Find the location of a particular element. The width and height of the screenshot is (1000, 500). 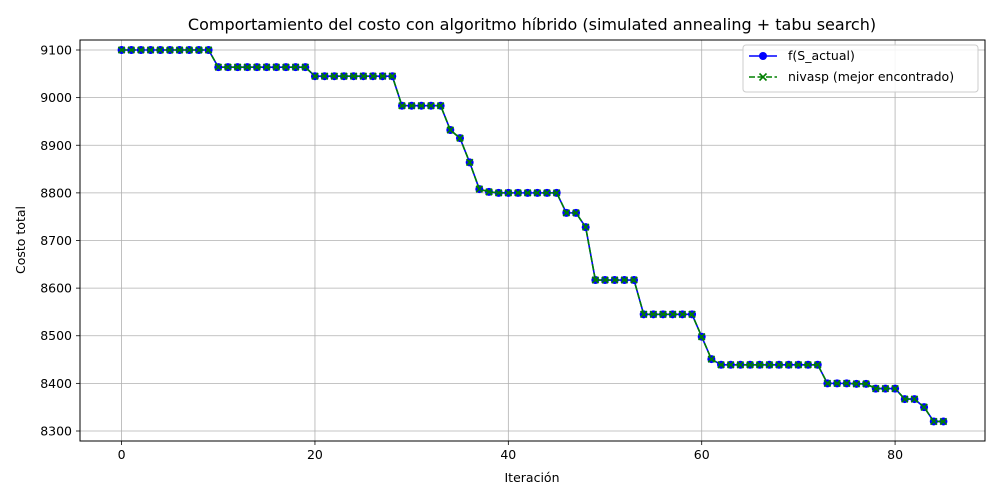

y-tick-label: 8900 is located at coordinates (56, 145).